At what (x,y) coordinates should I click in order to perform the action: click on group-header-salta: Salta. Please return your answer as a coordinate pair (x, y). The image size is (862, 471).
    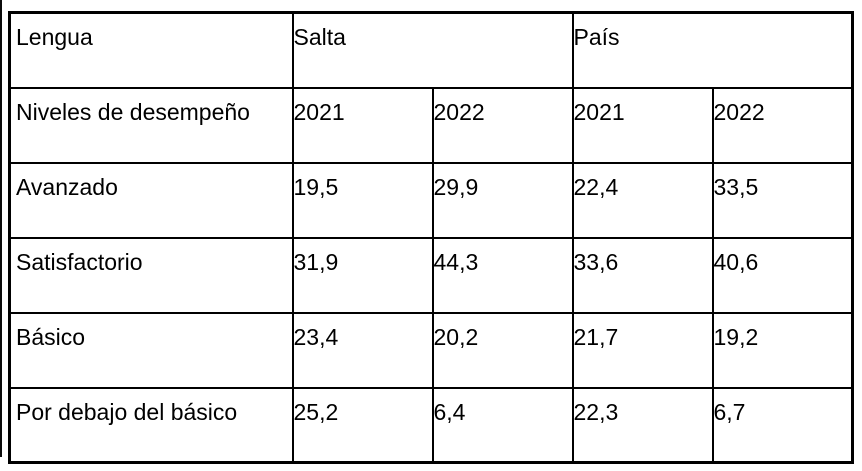
    Looking at the image, I should click on (432, 50).